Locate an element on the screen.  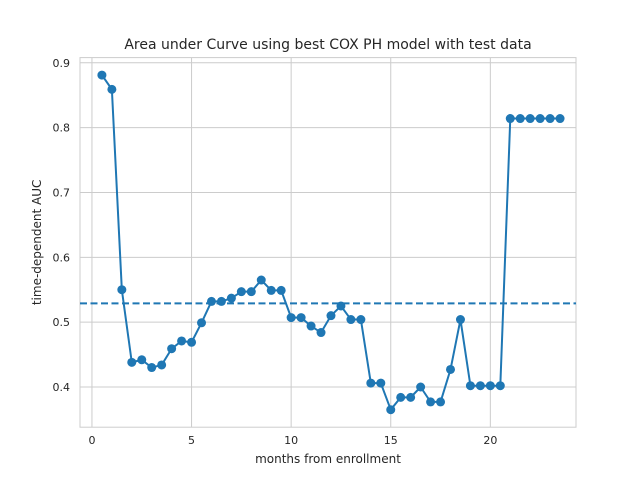
y-tick-label: 0.8 is located at coordinates (62, 128).